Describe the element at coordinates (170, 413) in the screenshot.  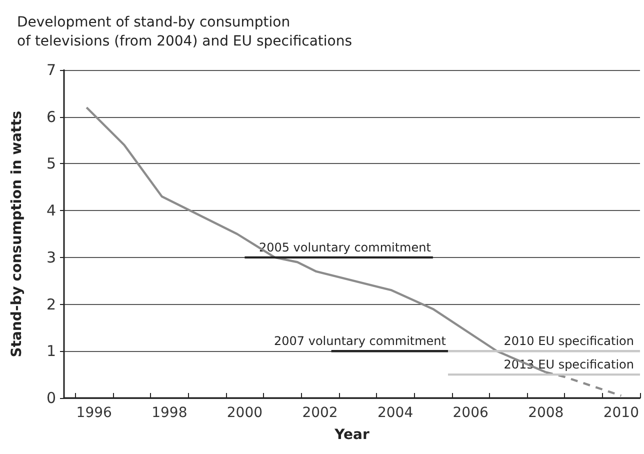
I see `x-tick-label: 1998` at that location.